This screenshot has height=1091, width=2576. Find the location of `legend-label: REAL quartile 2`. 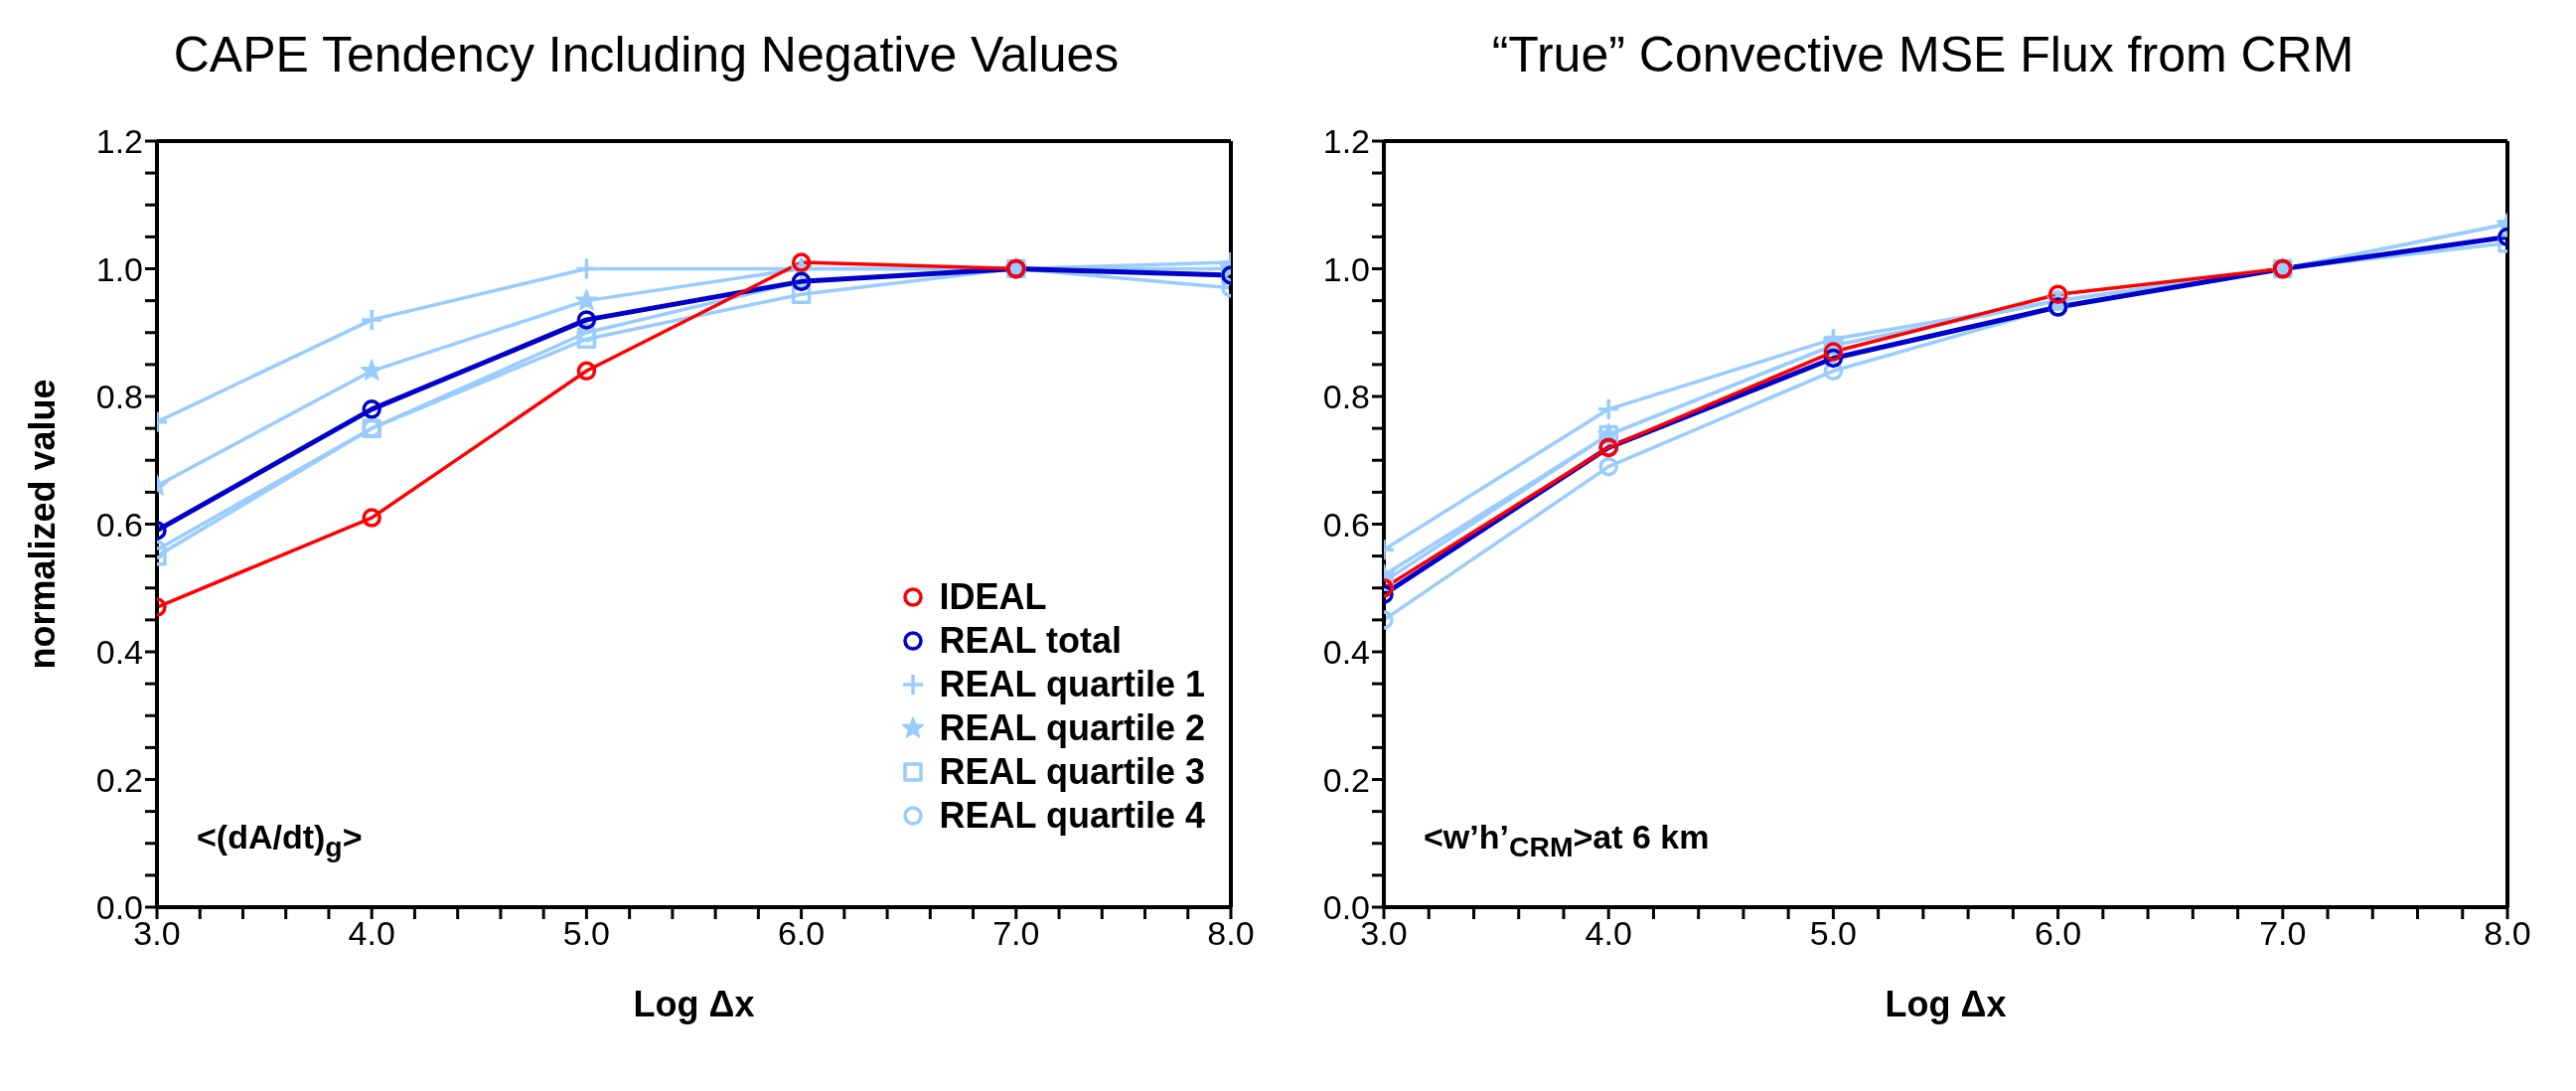

legend-label: REAL quartile 2 is located at coordinates (1072, 728).